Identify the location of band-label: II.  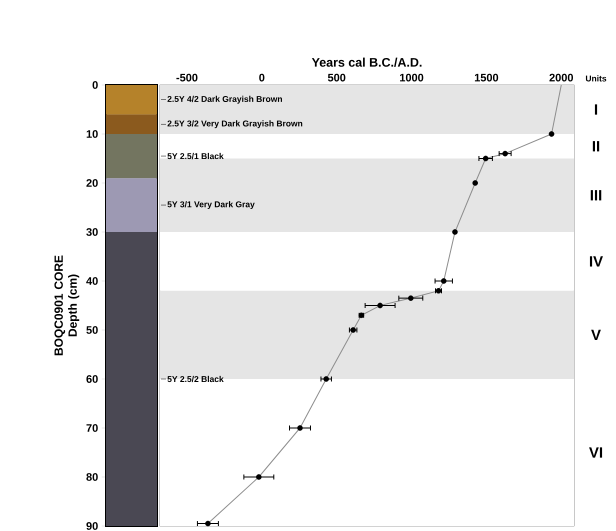
(596, 146).